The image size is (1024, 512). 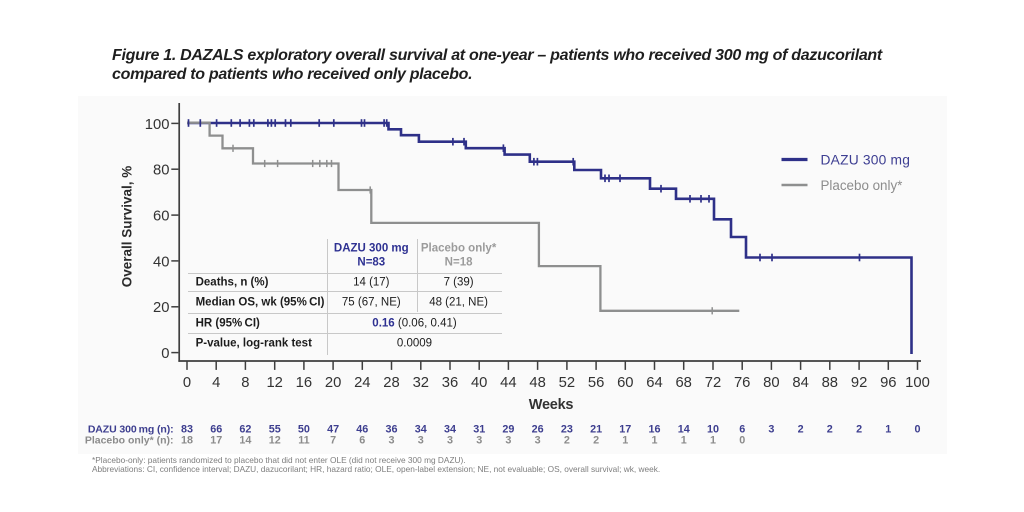 I want to click on svg-text: 62, so click(x=245, y=429).